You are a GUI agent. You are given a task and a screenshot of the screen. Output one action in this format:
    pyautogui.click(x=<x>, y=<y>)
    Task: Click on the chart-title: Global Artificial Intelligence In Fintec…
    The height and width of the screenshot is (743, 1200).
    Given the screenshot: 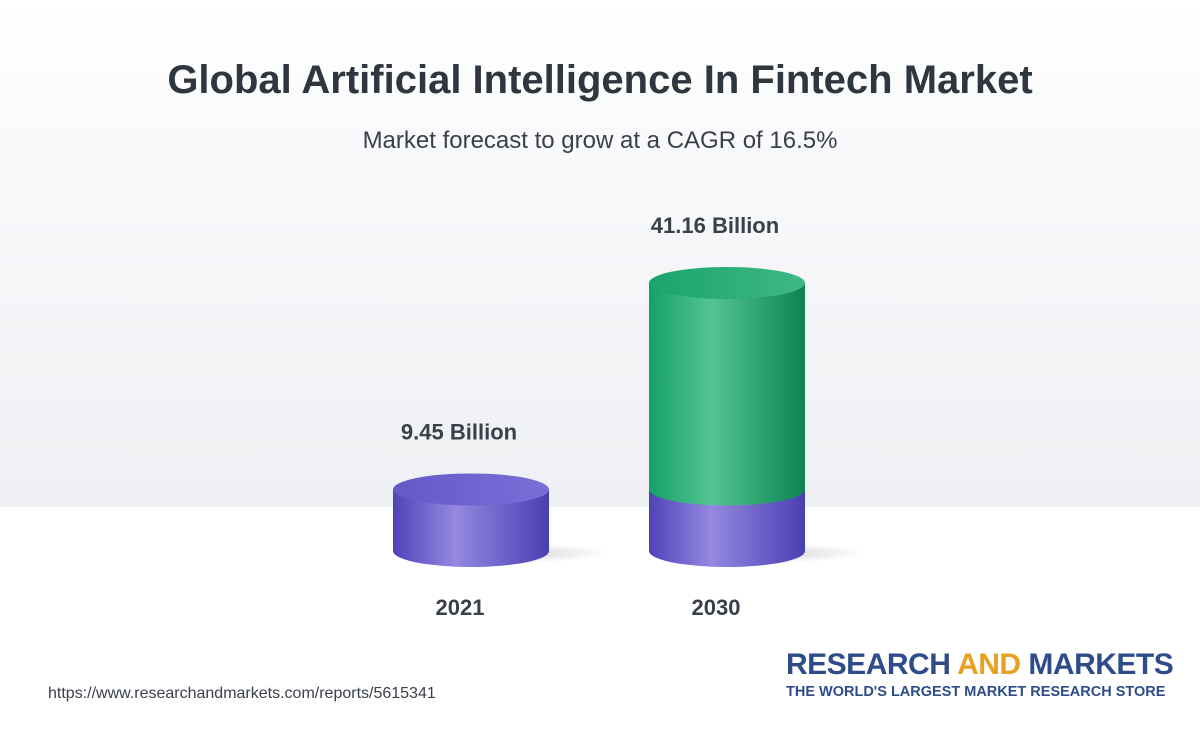 What is the action you would take?
    pyautogui.click(x=600, y=80)
    